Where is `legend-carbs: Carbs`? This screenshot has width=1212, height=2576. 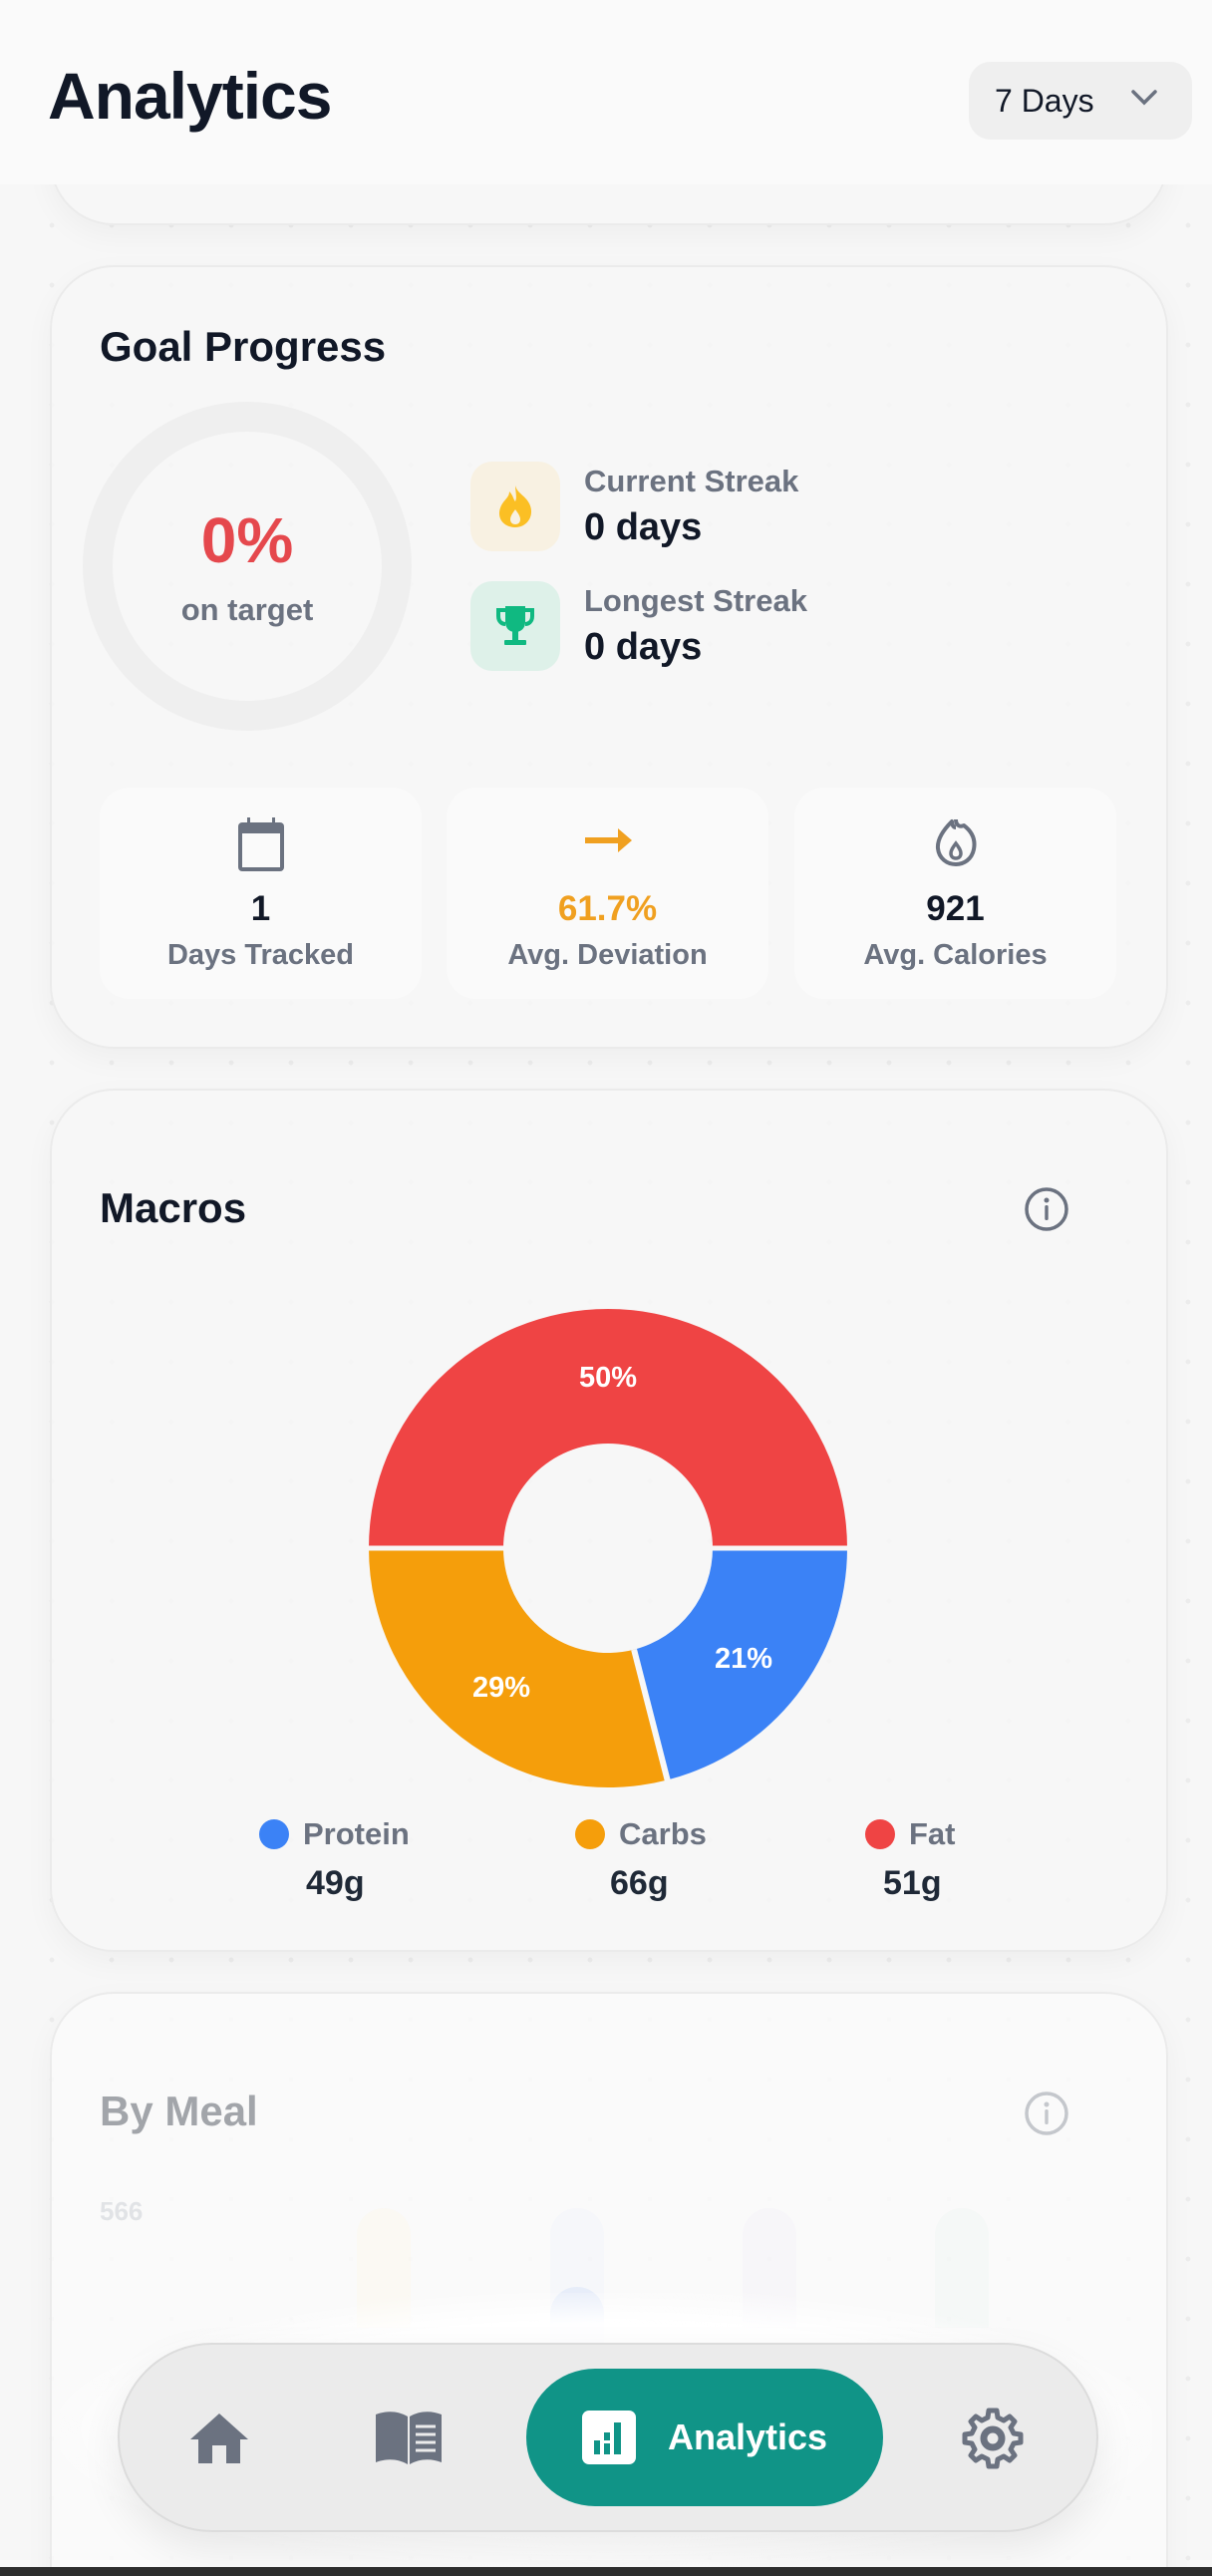
legend-carbs: Carbs is located at coordinates (641, 1834).